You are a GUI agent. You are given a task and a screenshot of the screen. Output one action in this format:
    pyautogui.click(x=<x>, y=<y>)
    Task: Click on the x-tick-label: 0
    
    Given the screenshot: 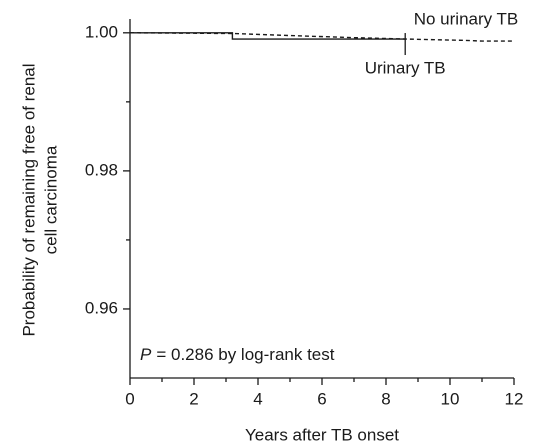 What is the action you would take?
    pyautogui.click(x=129, y=398)
    